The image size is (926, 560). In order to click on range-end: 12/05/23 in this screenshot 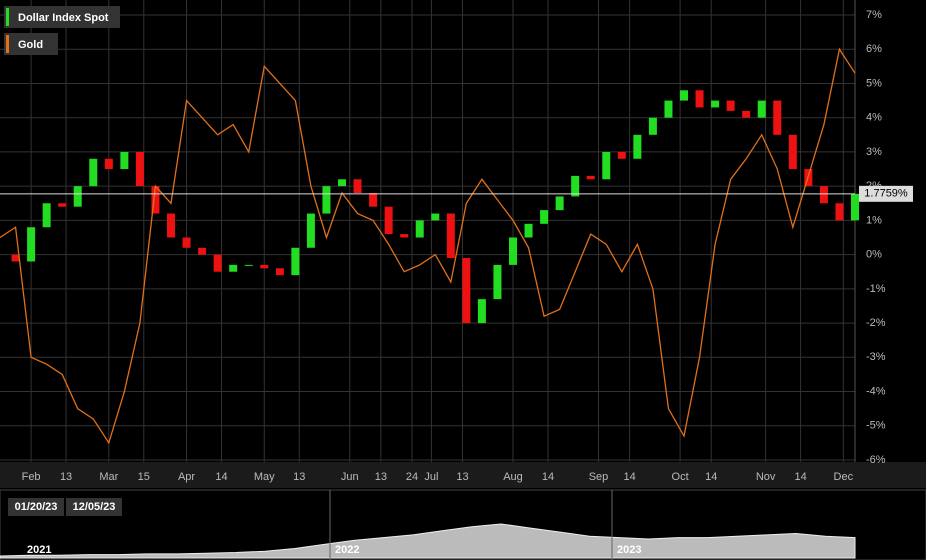, I will do `click(94, 507)`.